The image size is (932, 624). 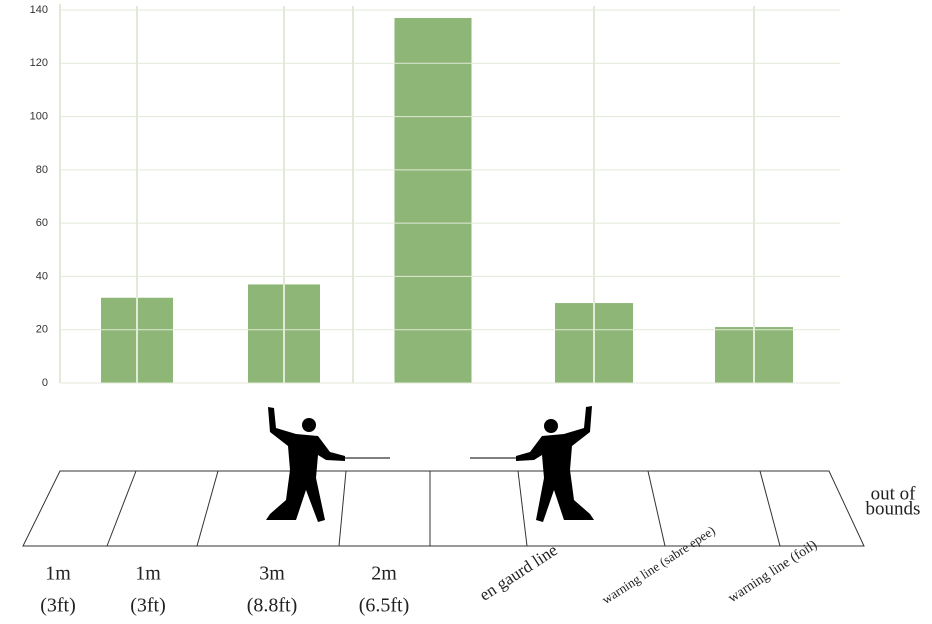 I want to click on fencer-left, so click(x=328, y=464).